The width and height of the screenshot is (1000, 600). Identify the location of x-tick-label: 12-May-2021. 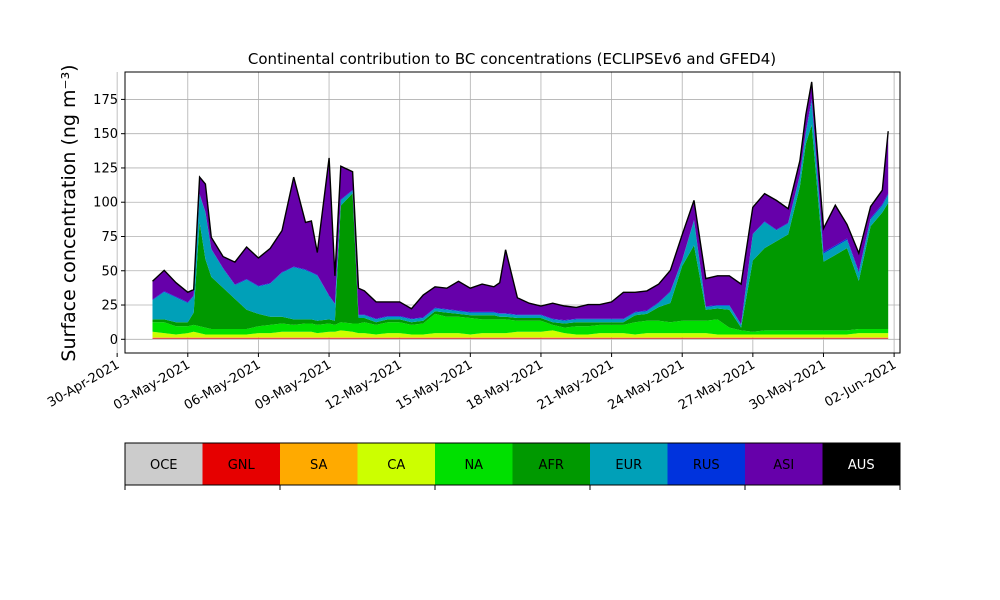
(364, 385).